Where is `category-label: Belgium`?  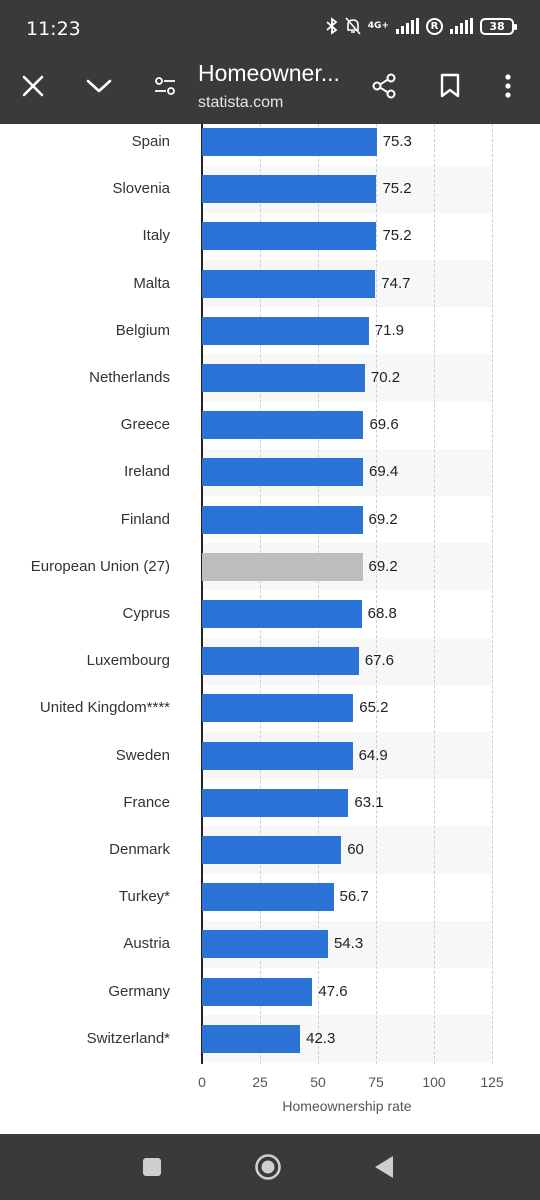
category-label: Belgium is located at coordinates (142, 330).